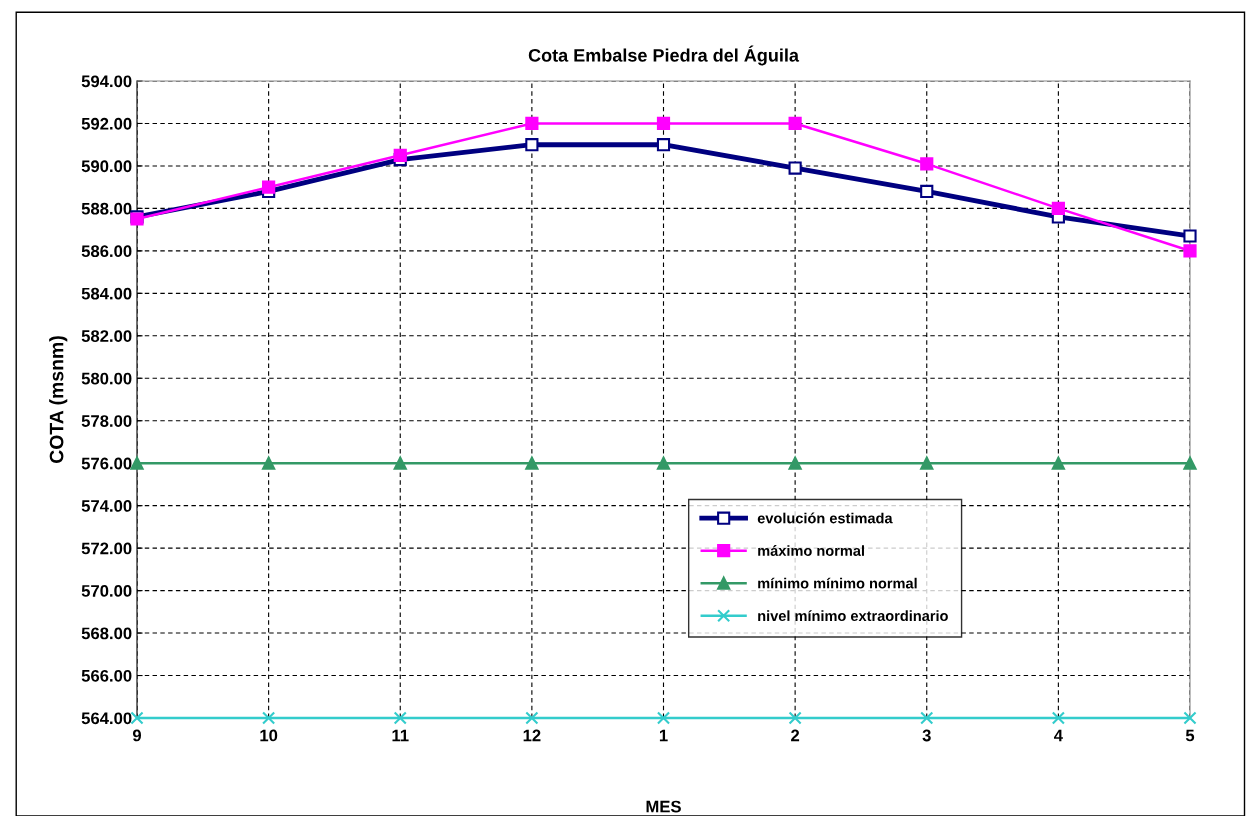 The image size is (1247, 816). I want to click on x-tick-label: 11, so click(400, 735).